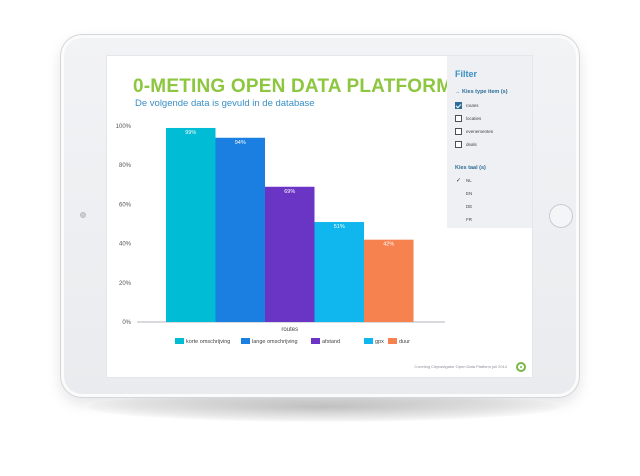 The width and height of the screenshot is (640, 476). I want to click on home-button, so click(561, 216).